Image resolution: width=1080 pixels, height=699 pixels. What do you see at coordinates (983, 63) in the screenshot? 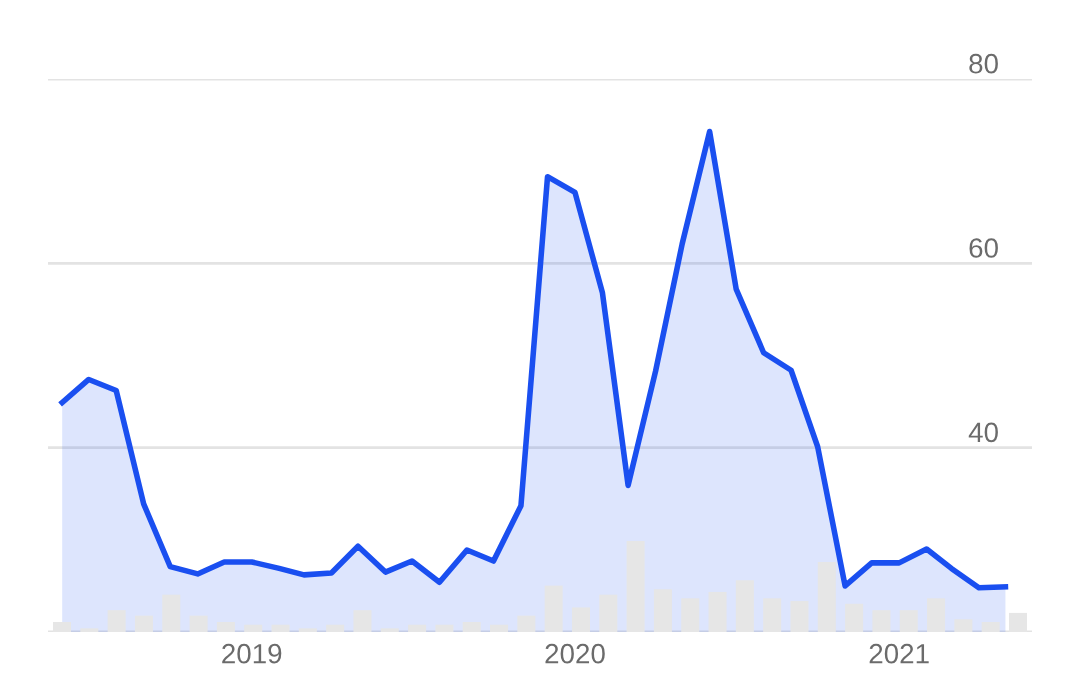
I see `y-tick-label: 80` at bounding box center [983, 63].